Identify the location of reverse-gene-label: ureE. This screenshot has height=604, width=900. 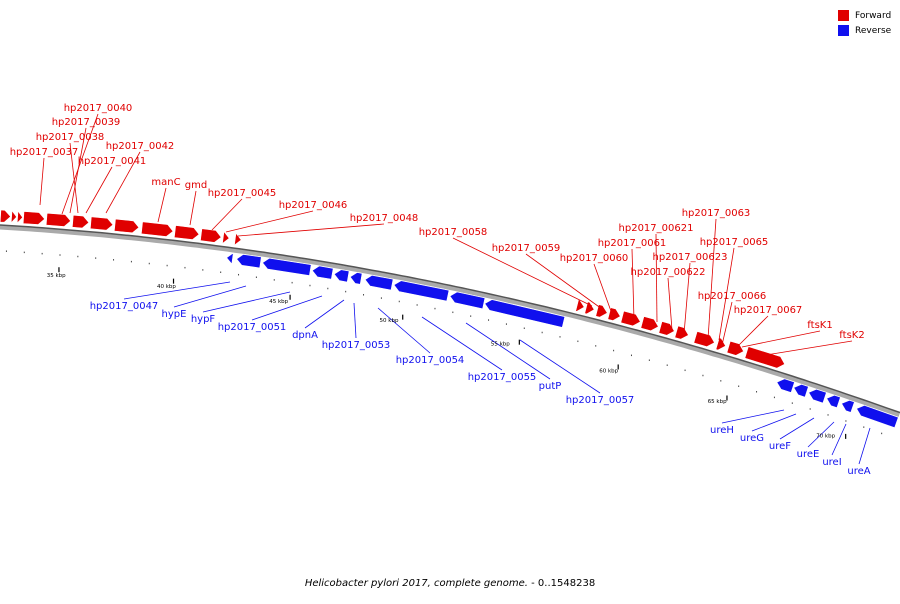
(808, 454).